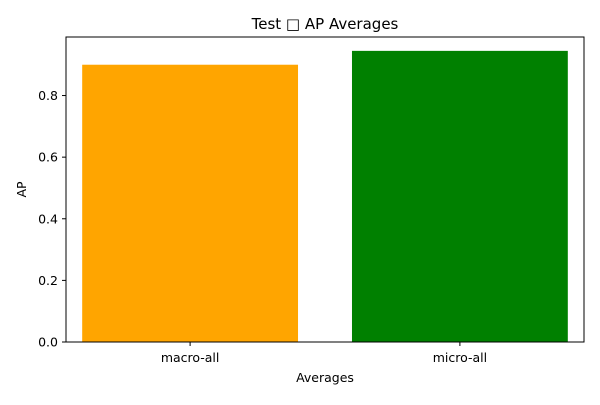 The image size is (600, 405). I want to click on y-tick-label: 0.6, so click(48, 157).